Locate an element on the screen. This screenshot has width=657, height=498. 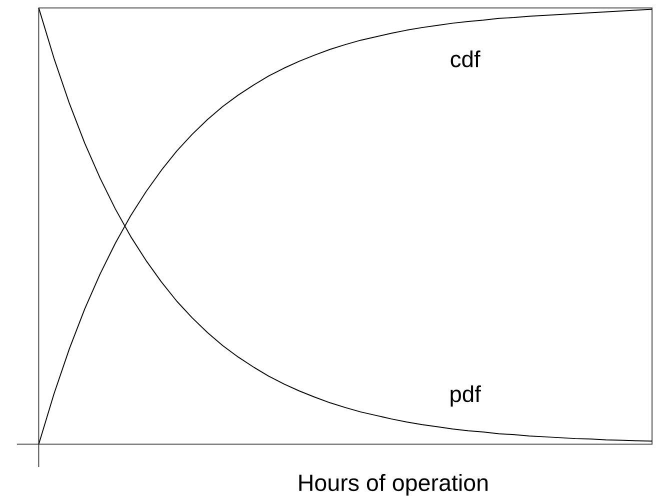
x-axis-title: Hours of operation is located at coordinates (393, 485).